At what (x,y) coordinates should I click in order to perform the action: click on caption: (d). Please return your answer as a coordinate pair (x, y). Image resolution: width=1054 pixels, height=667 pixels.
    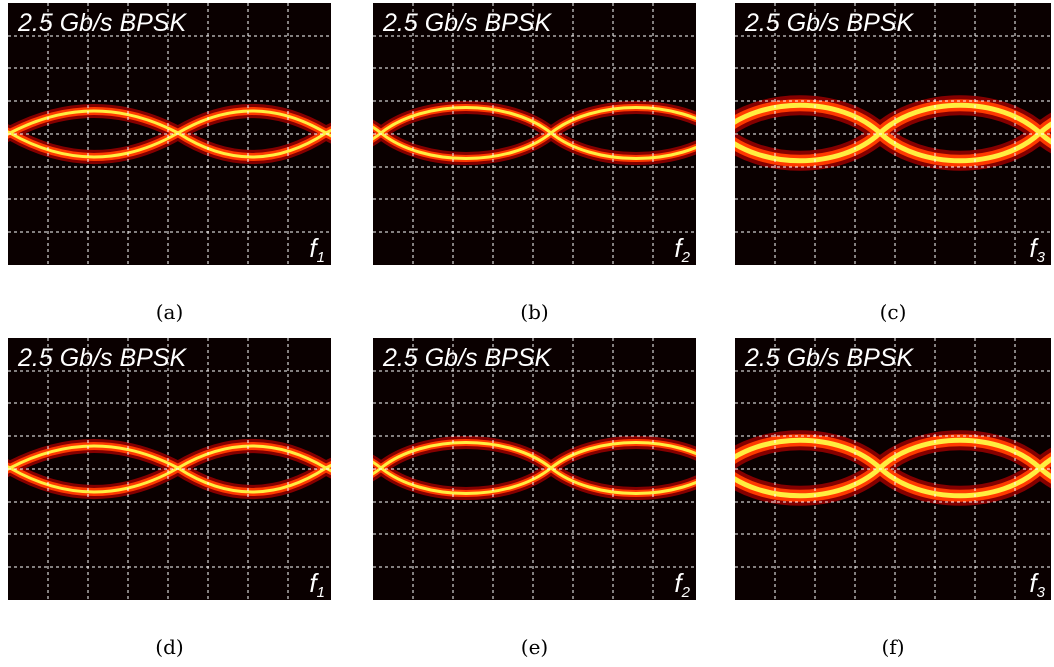
    Looking at the image, I should click on (169, 647).